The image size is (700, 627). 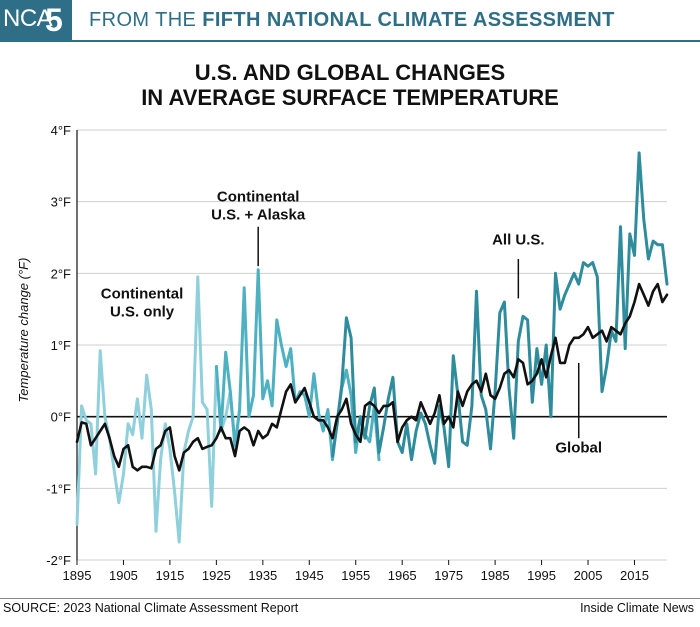 What do you see at coordinates (448, 575) in the screenshot?
I see `x-tick-label: 1975` at bounding box center [448, 575].